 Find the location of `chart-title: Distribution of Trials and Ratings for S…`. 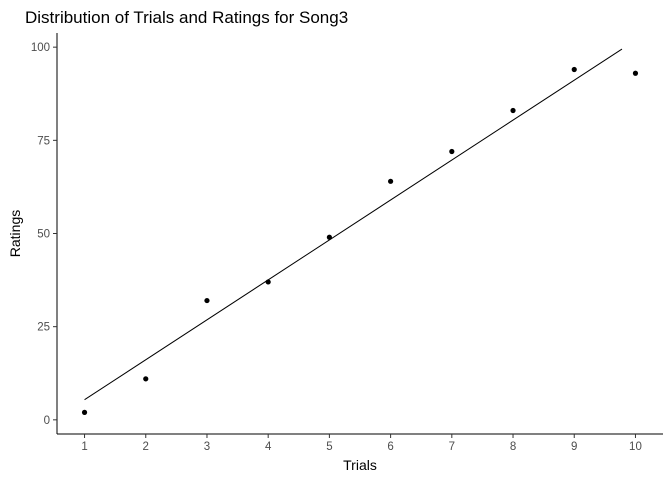

chart-title: Distribution of Trials and Ratings for S… is located at coordinates (186, 17).